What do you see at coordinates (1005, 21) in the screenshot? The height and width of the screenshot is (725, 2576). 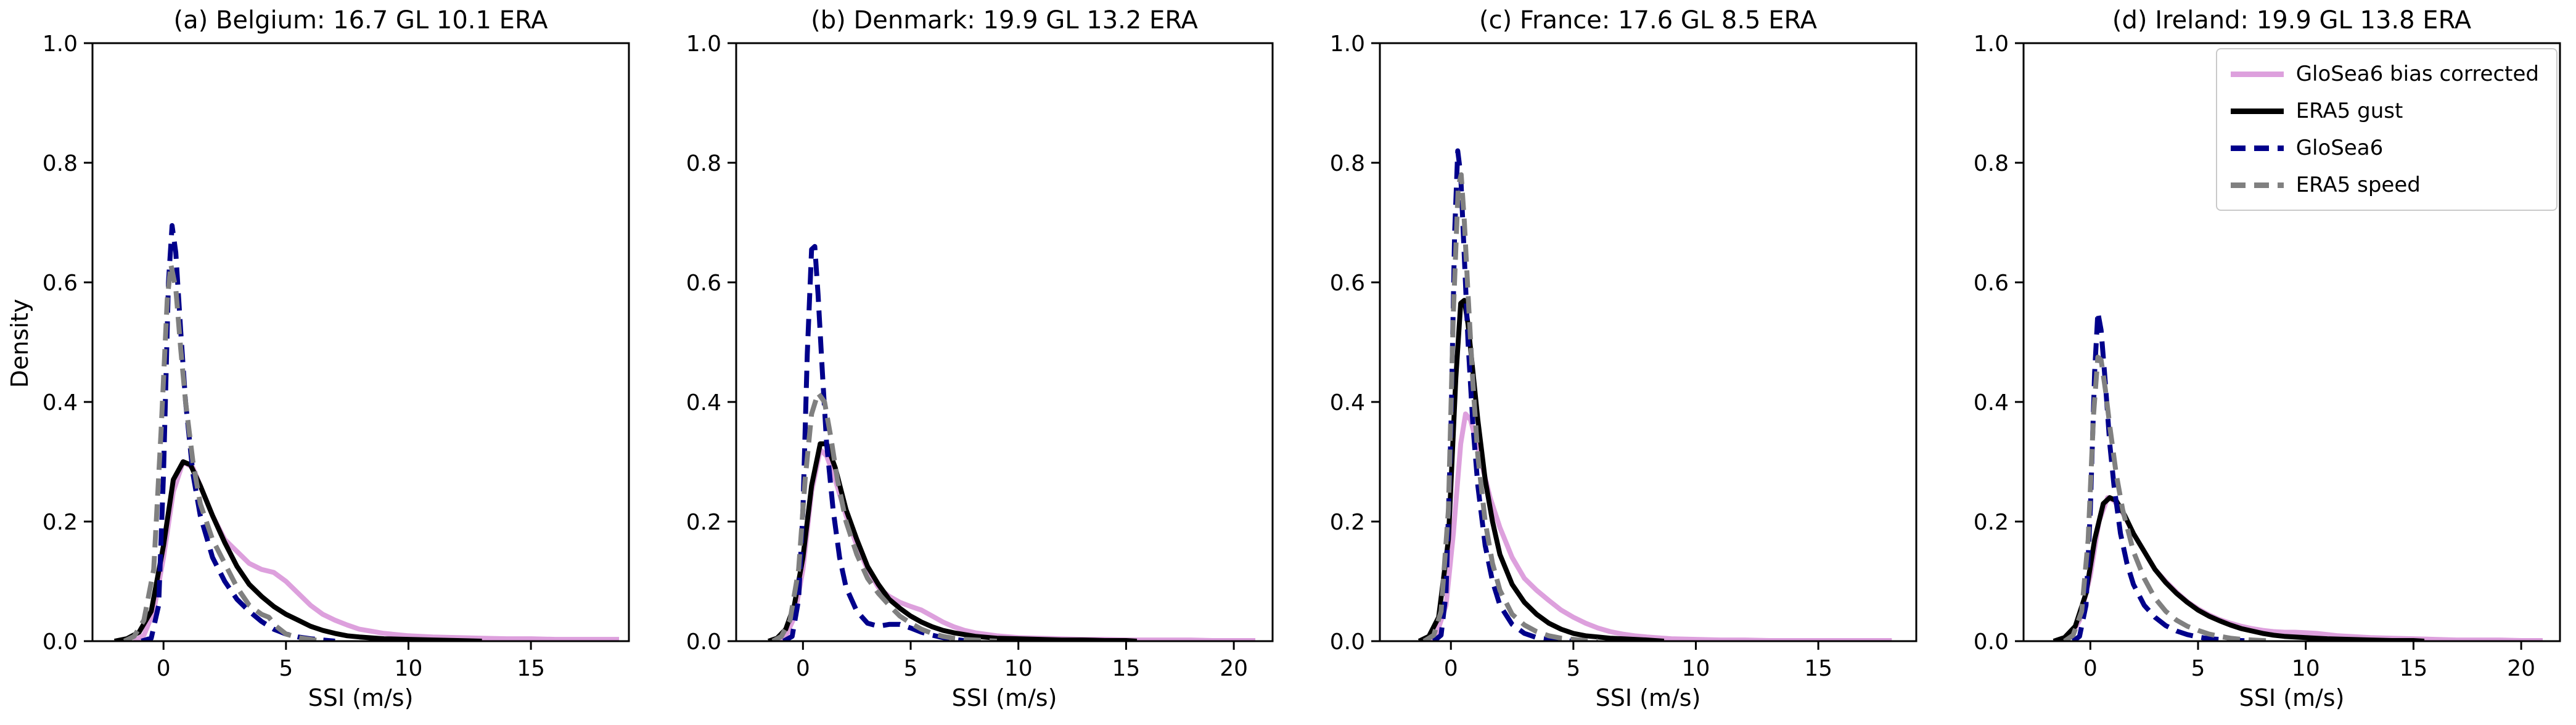 I see `chart-title-denmark: (b) Denmark: 19.9 GL 13.2 ERA` at bounding box center [1005, 21].